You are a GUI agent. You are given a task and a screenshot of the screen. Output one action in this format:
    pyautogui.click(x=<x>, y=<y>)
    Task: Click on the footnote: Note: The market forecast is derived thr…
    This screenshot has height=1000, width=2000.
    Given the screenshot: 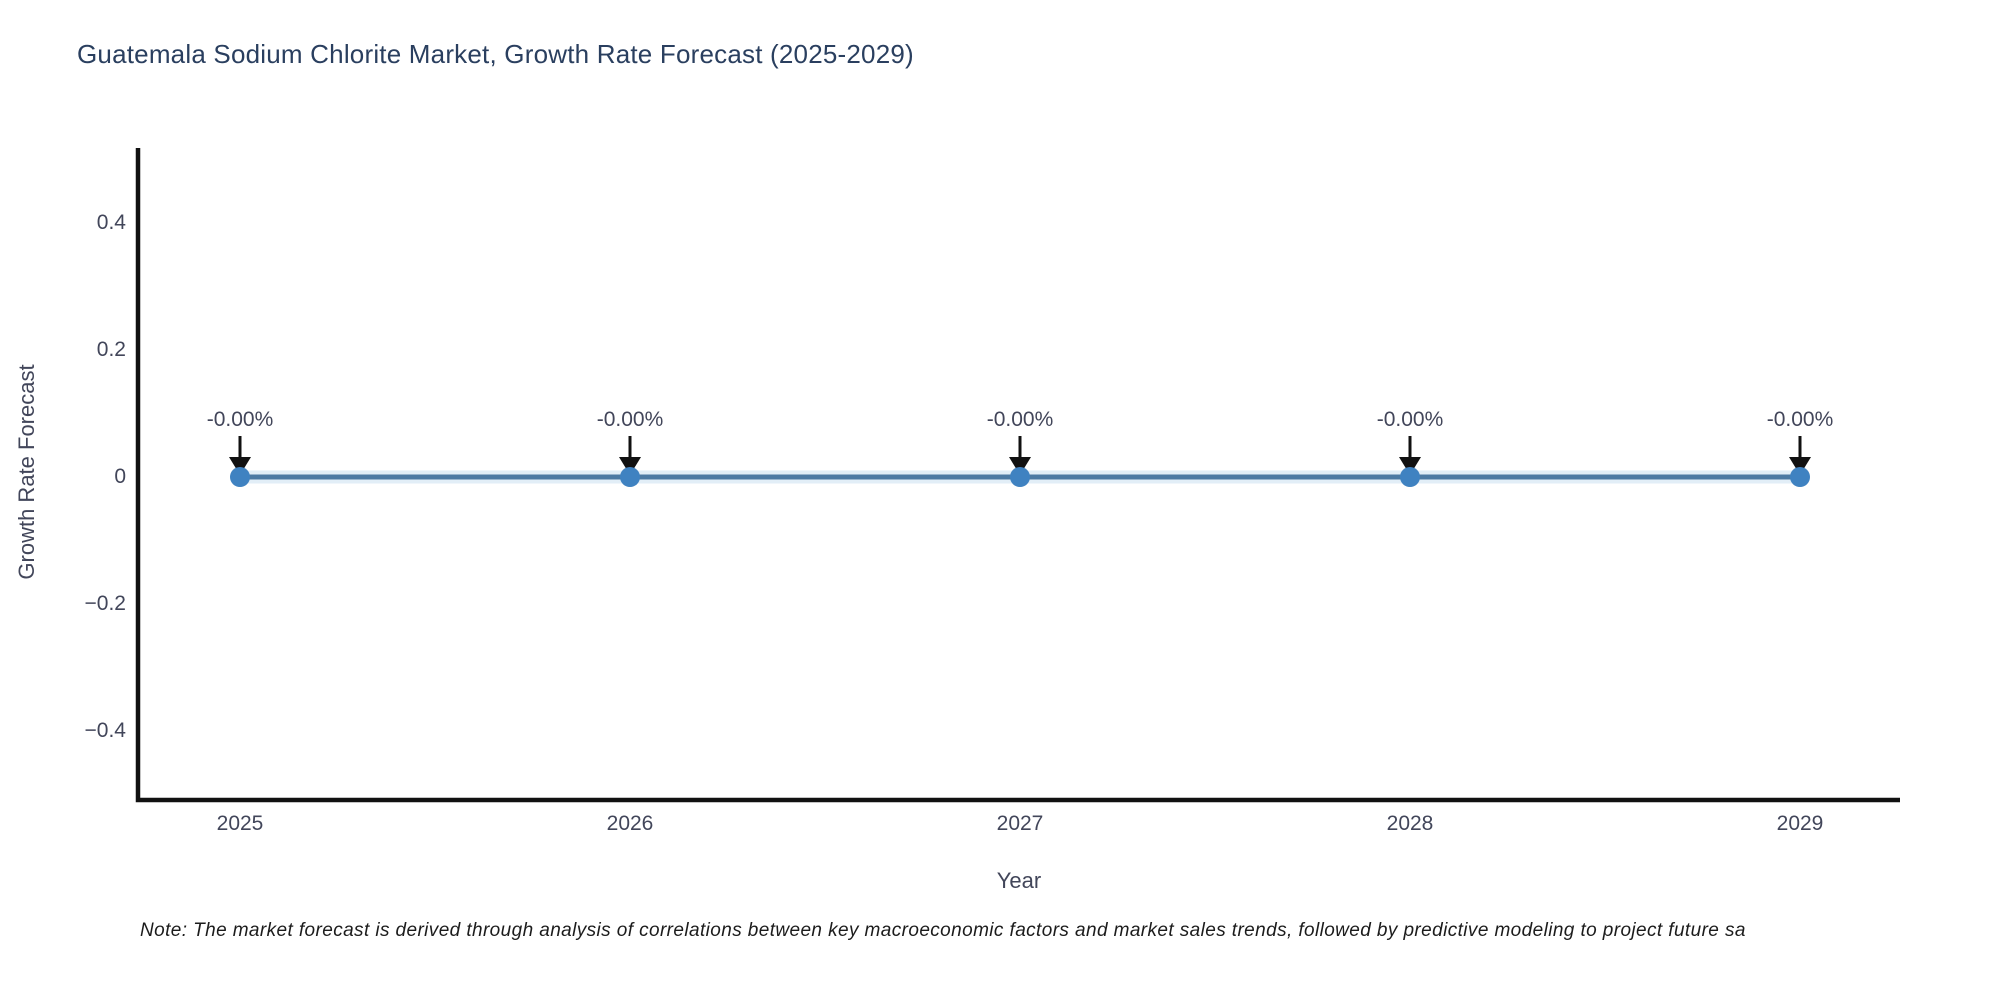 What is the action you would take?
    pyautogui.click(x=943, y=930)
    